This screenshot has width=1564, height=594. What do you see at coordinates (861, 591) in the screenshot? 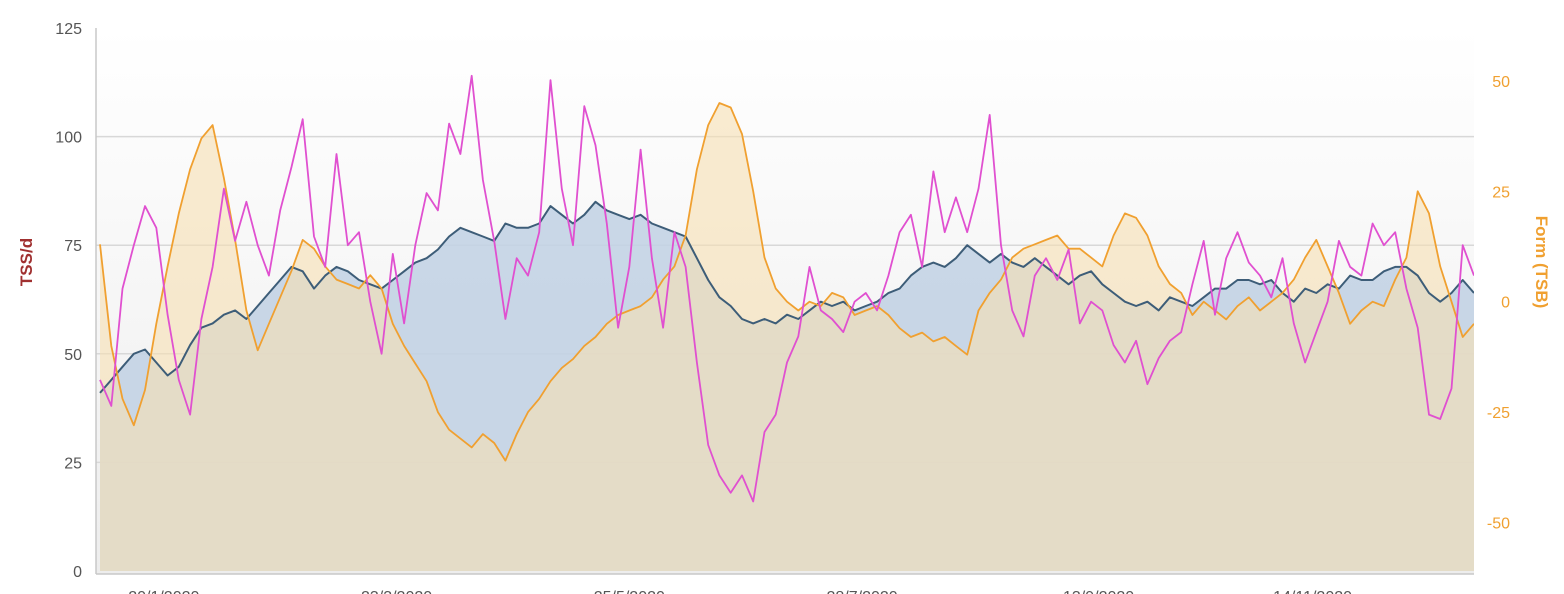
I see `x-tick-3: 28/7/2020` at bounding box center [861, 591].